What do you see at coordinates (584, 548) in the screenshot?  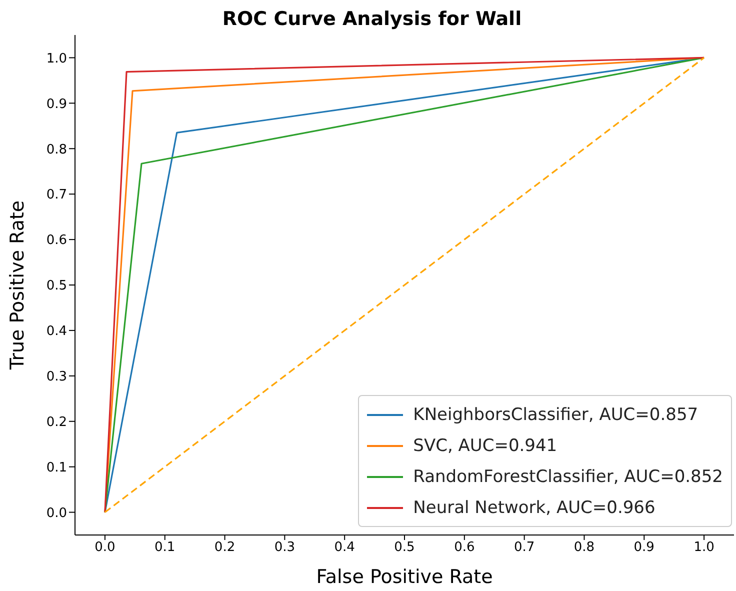 I see `x-tick-label: 0.8` at bounding box center [584, 548].